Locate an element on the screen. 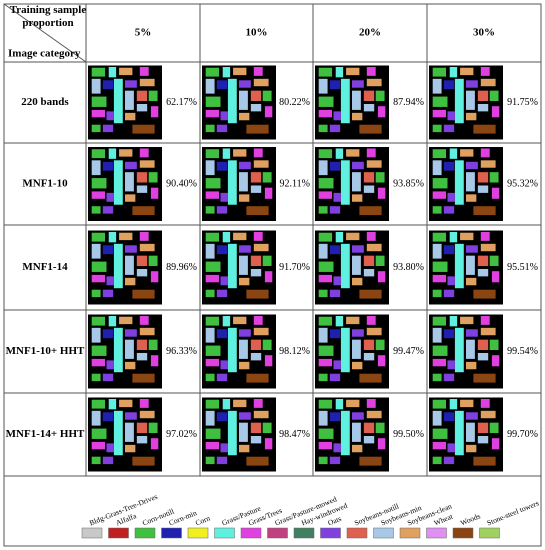 This screenshot has height=550, width=545. corner-bottom: Image category is located at coordinates (44, 54).